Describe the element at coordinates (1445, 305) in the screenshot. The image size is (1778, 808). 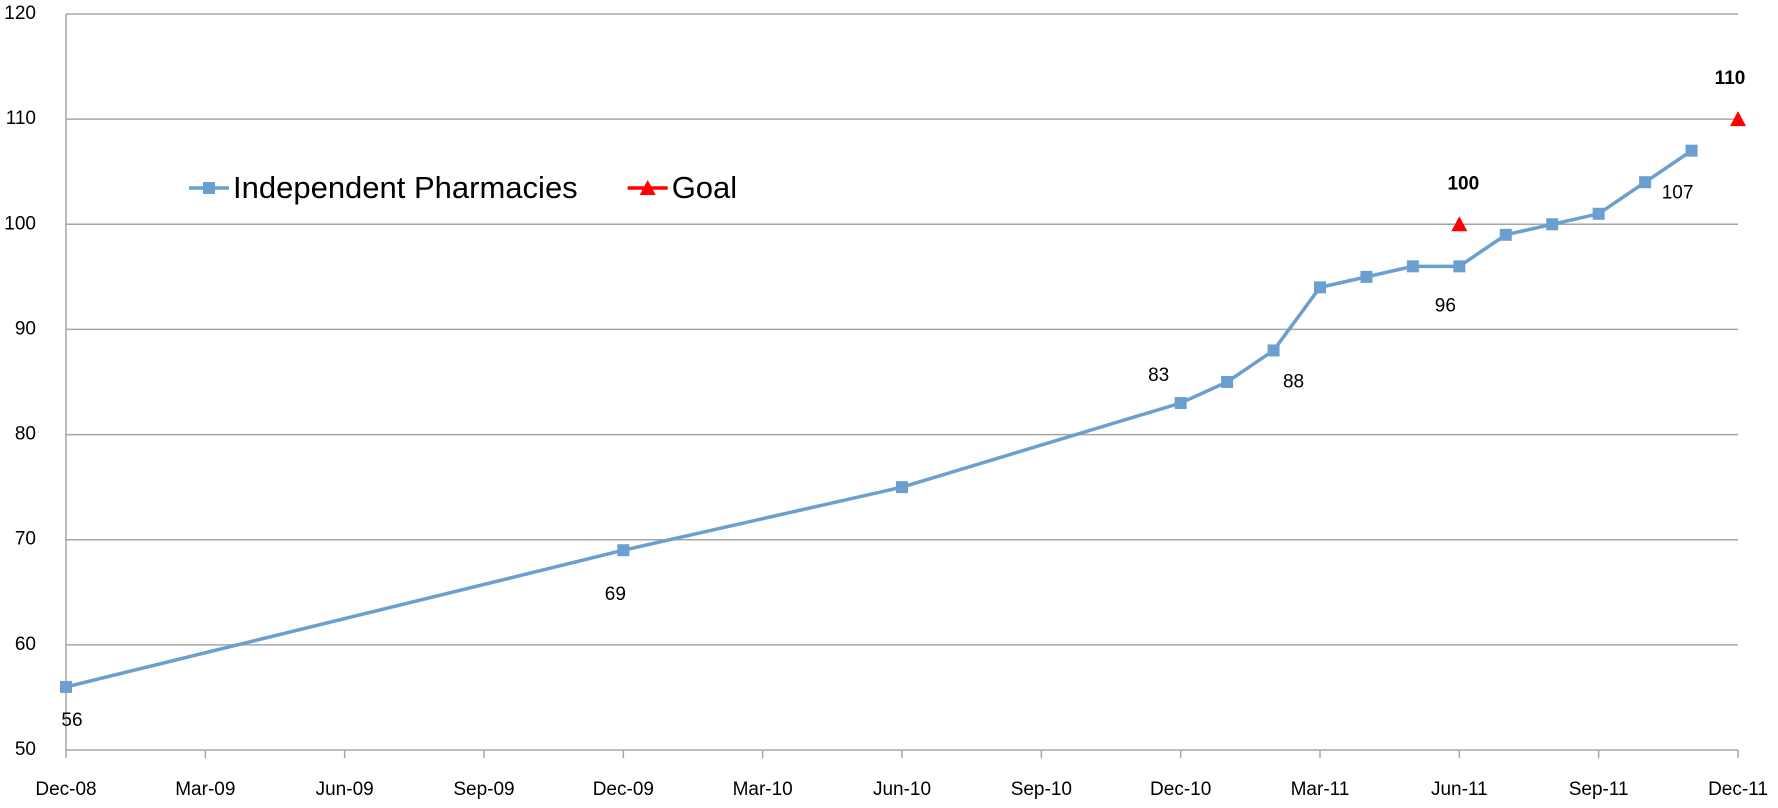
I see `data-label: 96` at that location.